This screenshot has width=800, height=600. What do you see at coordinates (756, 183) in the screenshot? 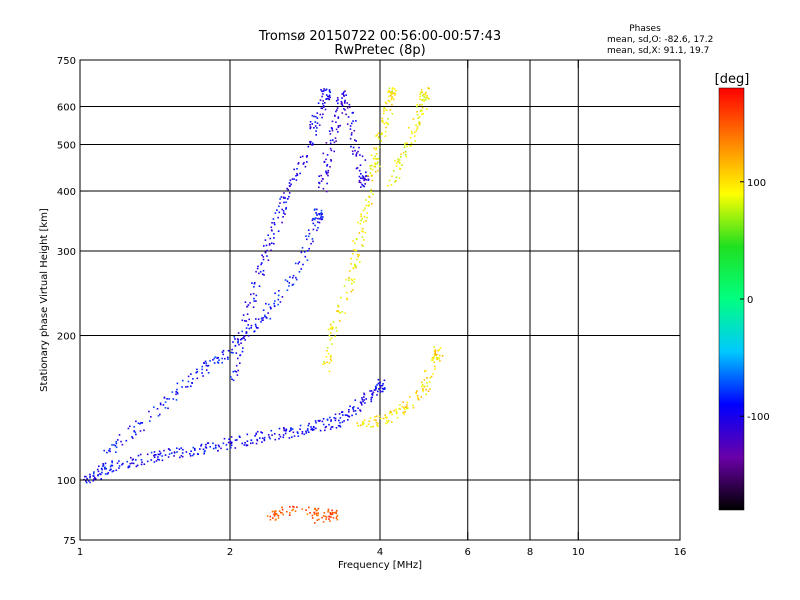
I see `colorbar-tick-label: 100` at bounding box center [756, 183].